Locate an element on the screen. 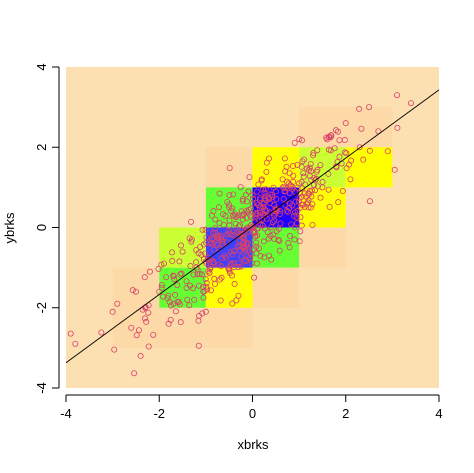 This screenshot has width=474, height=473. x-tick-label-4: 4 is located at coordinates (438, 413).